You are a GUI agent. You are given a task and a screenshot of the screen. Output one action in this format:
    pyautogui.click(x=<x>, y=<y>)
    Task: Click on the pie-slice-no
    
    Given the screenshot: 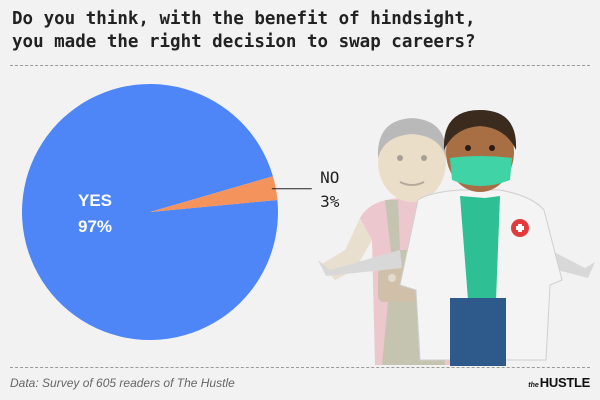 What is the action you would take?
    pyautogui.click(x=214, y=194)
    